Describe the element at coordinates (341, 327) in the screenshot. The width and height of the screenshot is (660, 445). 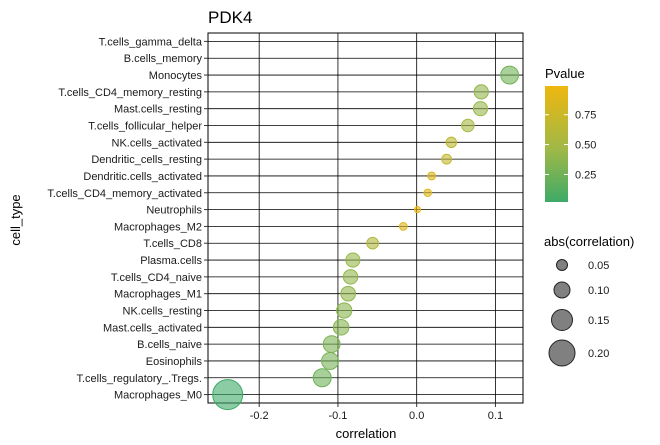
I see `point-mast-cells-activated` at that location.